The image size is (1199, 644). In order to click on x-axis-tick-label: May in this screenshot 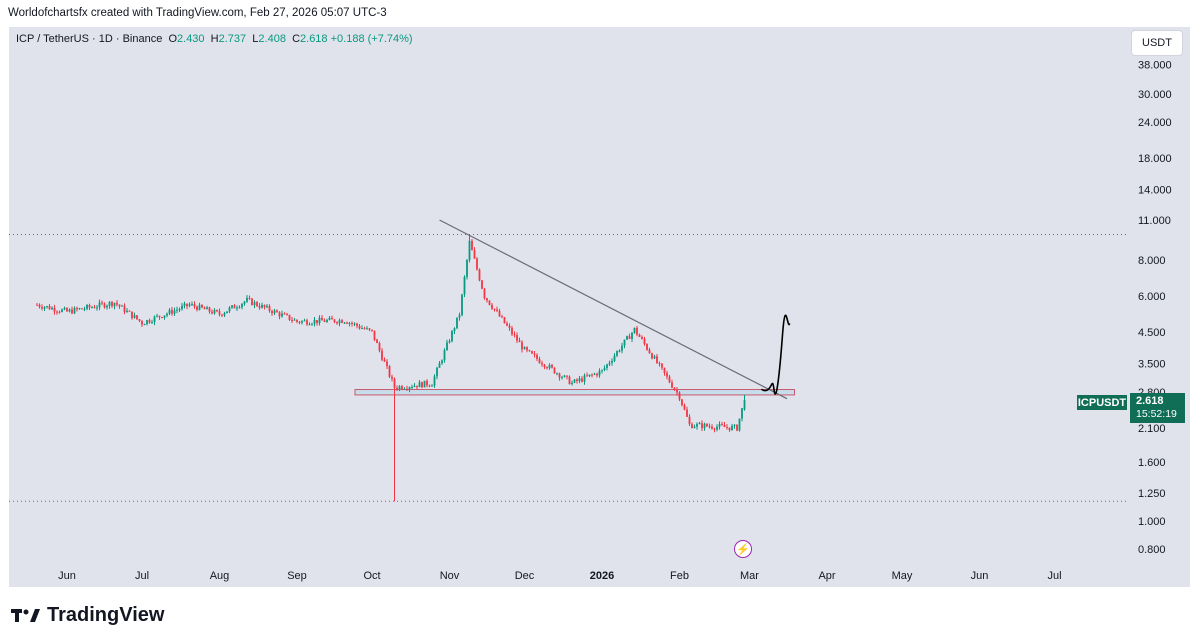, I will do `click(902, 576)`.